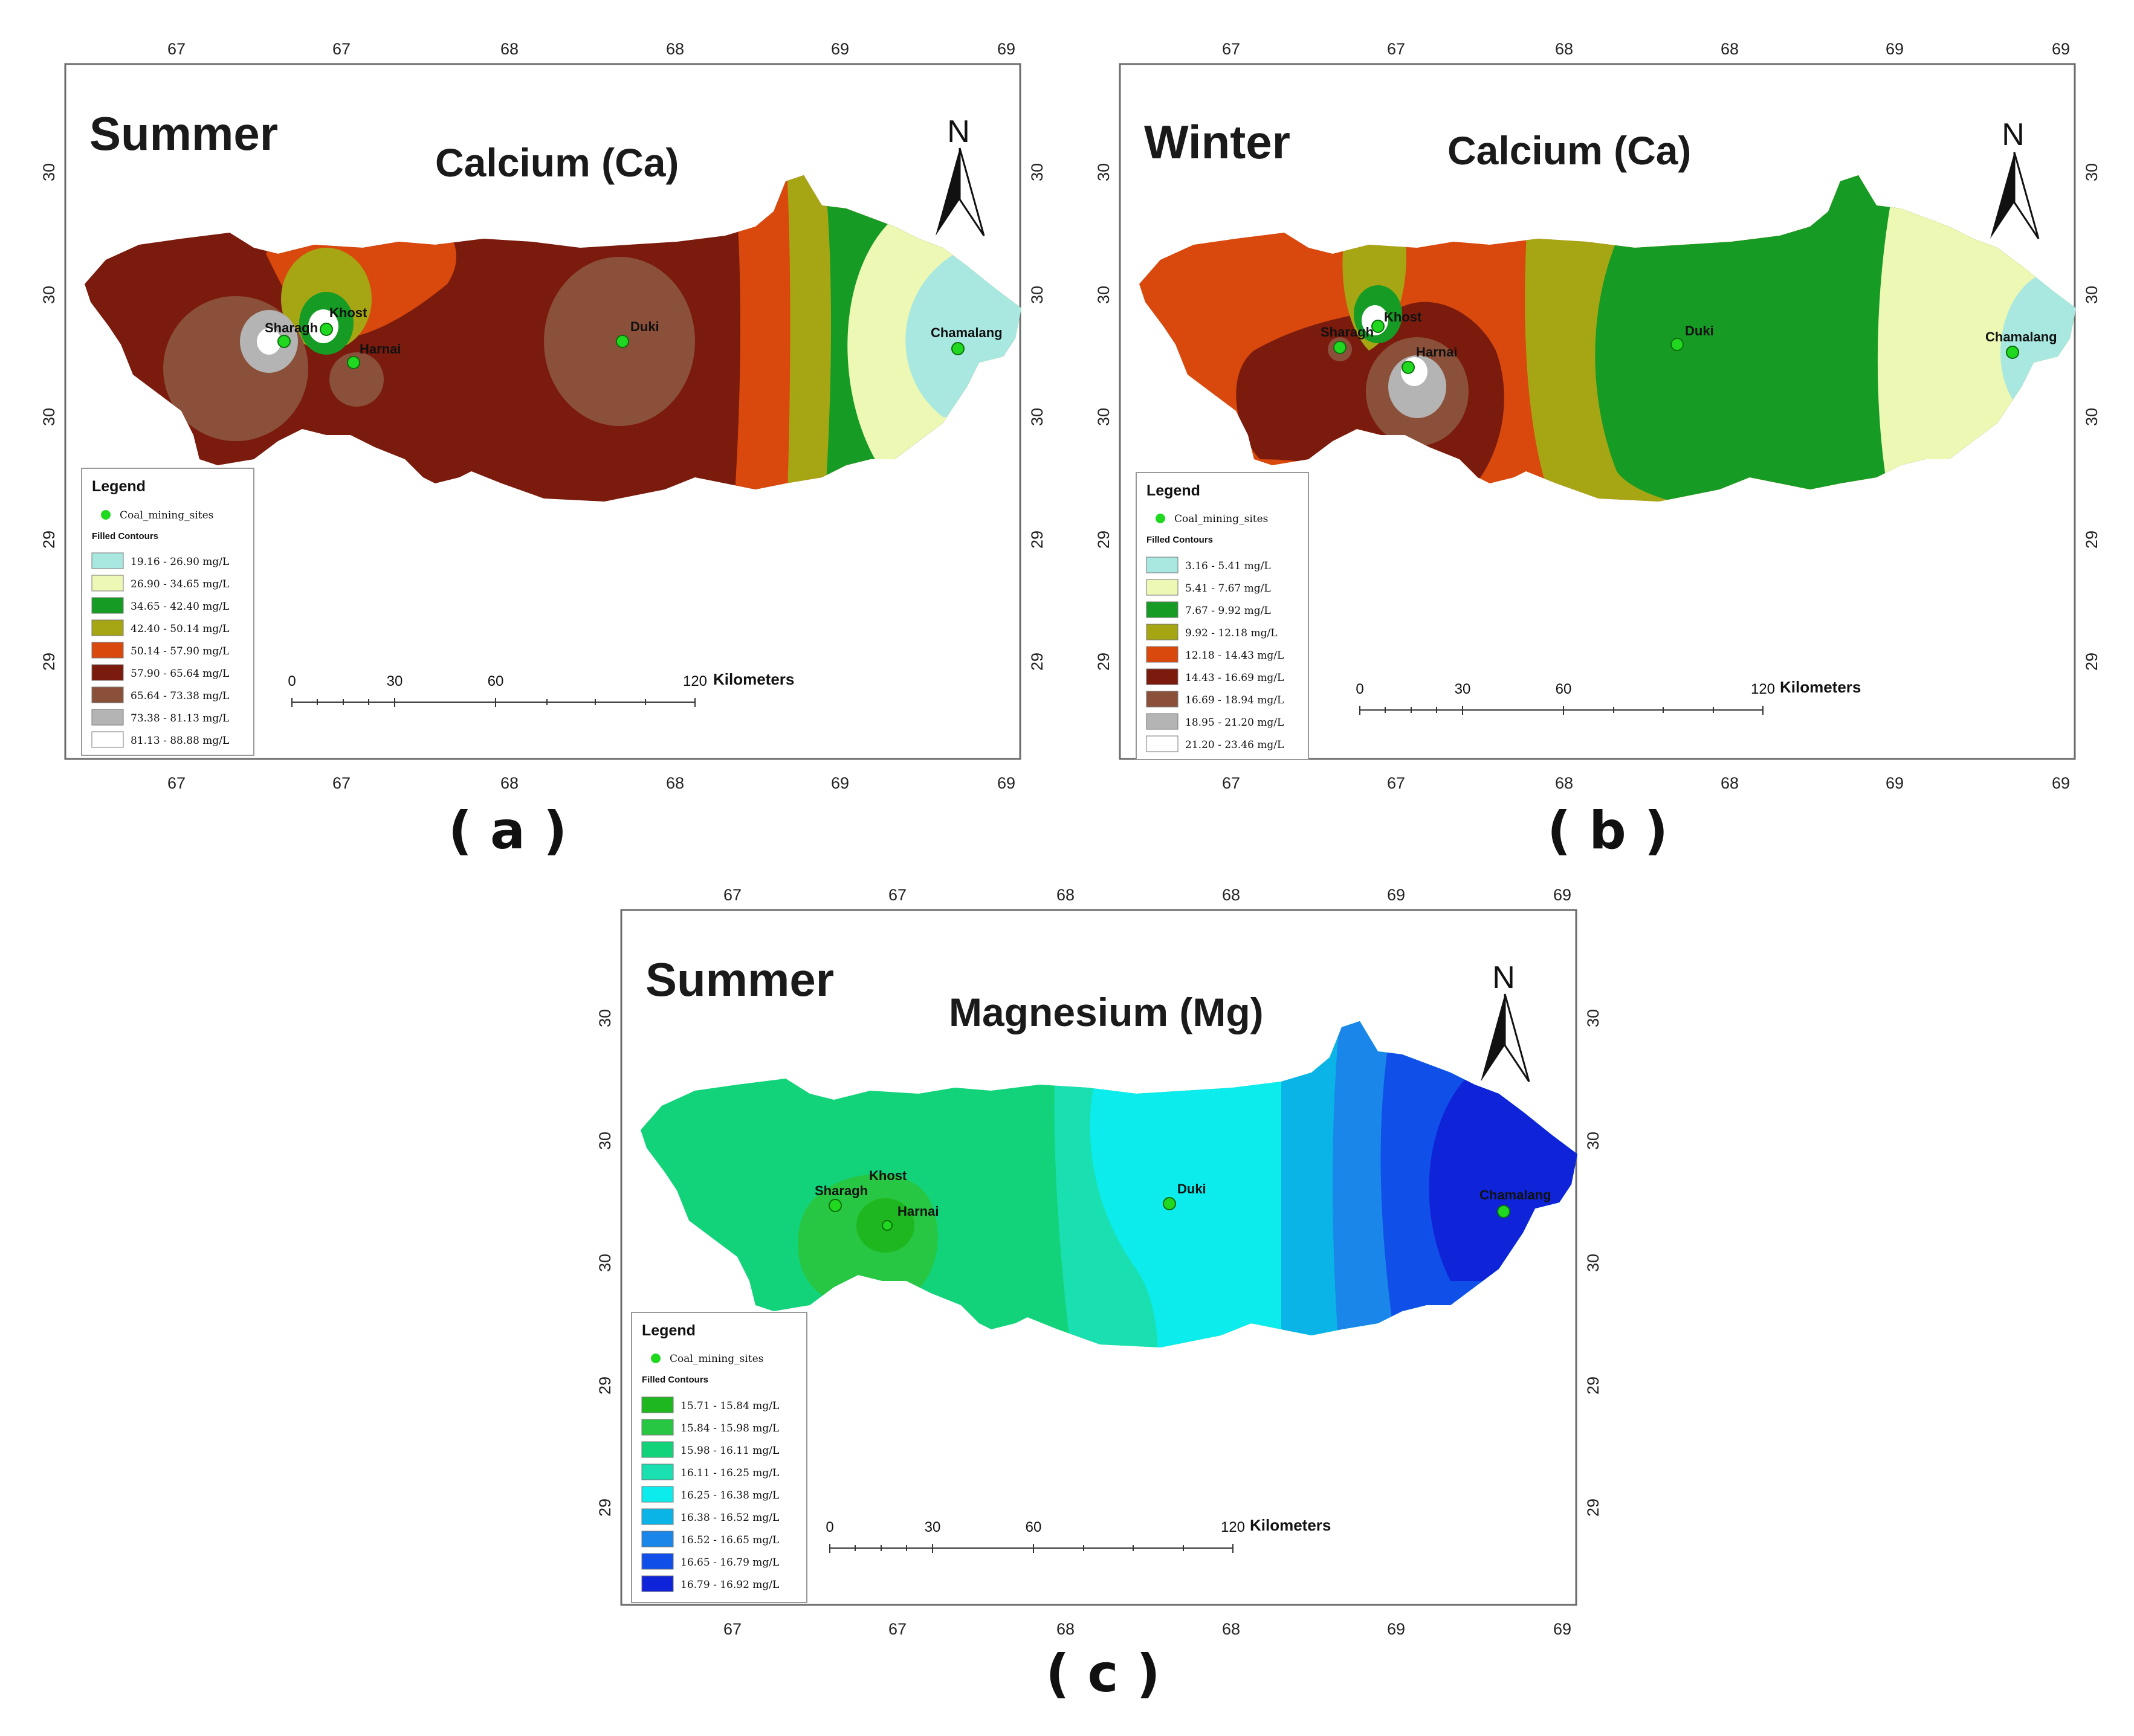  Describe the element at coordinates (49, 417) in the screenshot. I see `map-a-left-ticks: 30 30 30 29 29` at that location.